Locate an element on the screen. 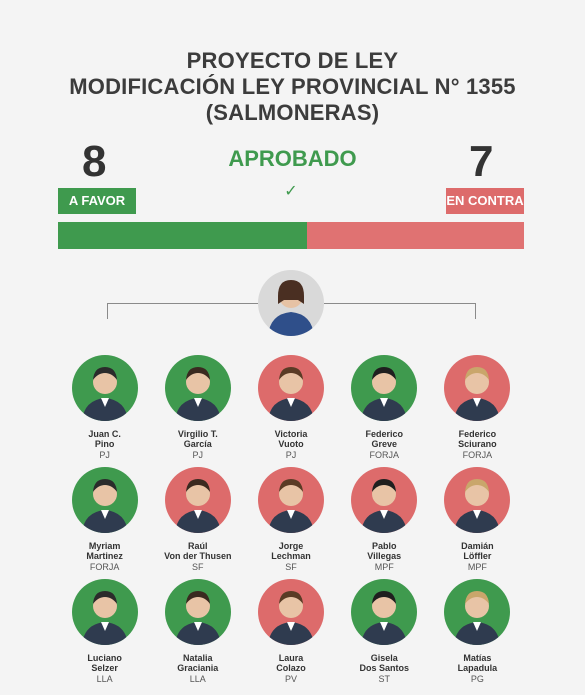  result-status: APROBADO is located at coordinates (292, 158).